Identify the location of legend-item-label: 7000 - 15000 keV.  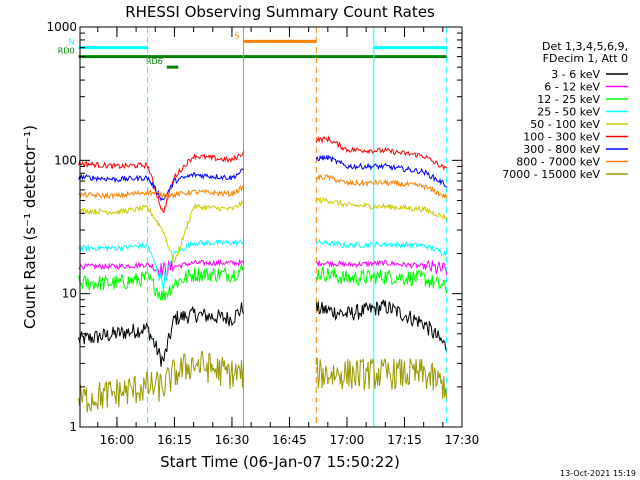
(551, 174).